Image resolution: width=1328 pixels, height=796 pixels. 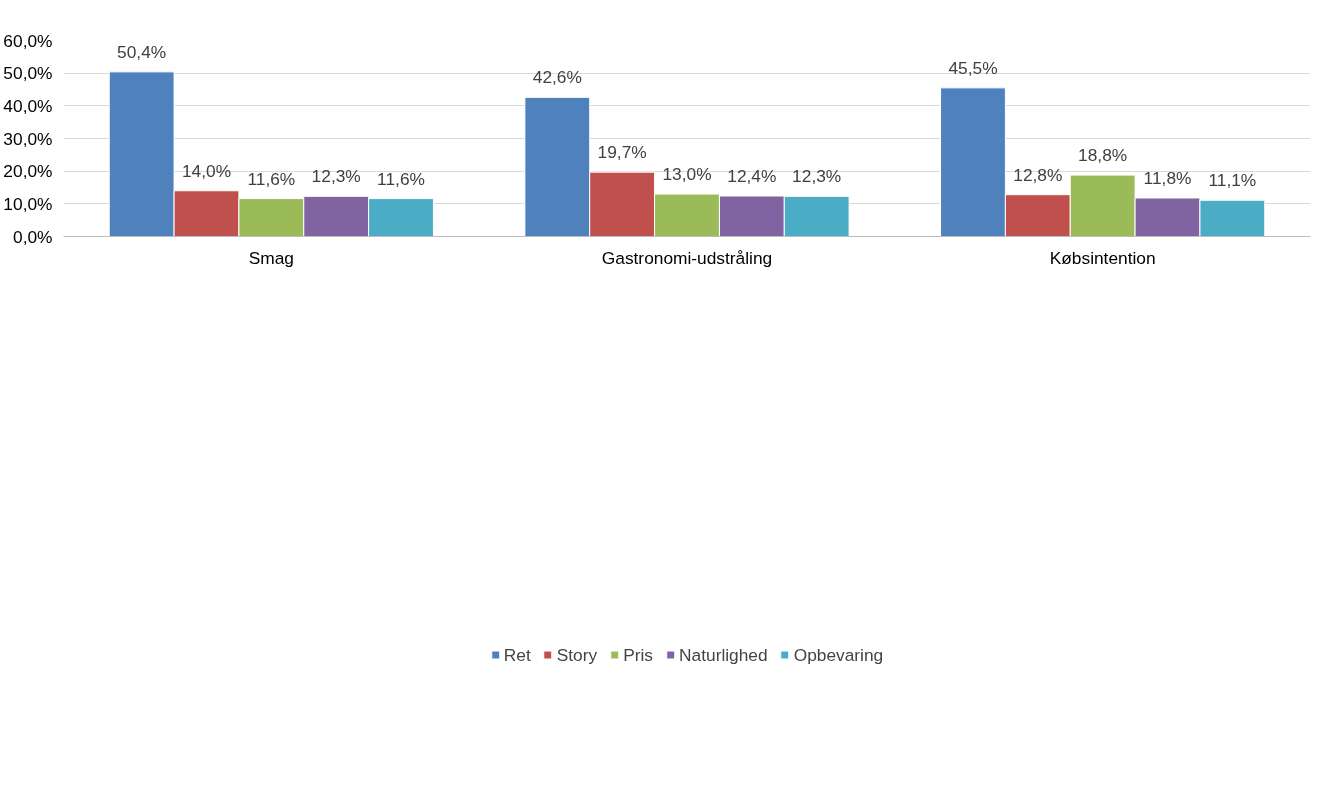 I want to click on data-label: 50,4%, so click(x=142, y=51).